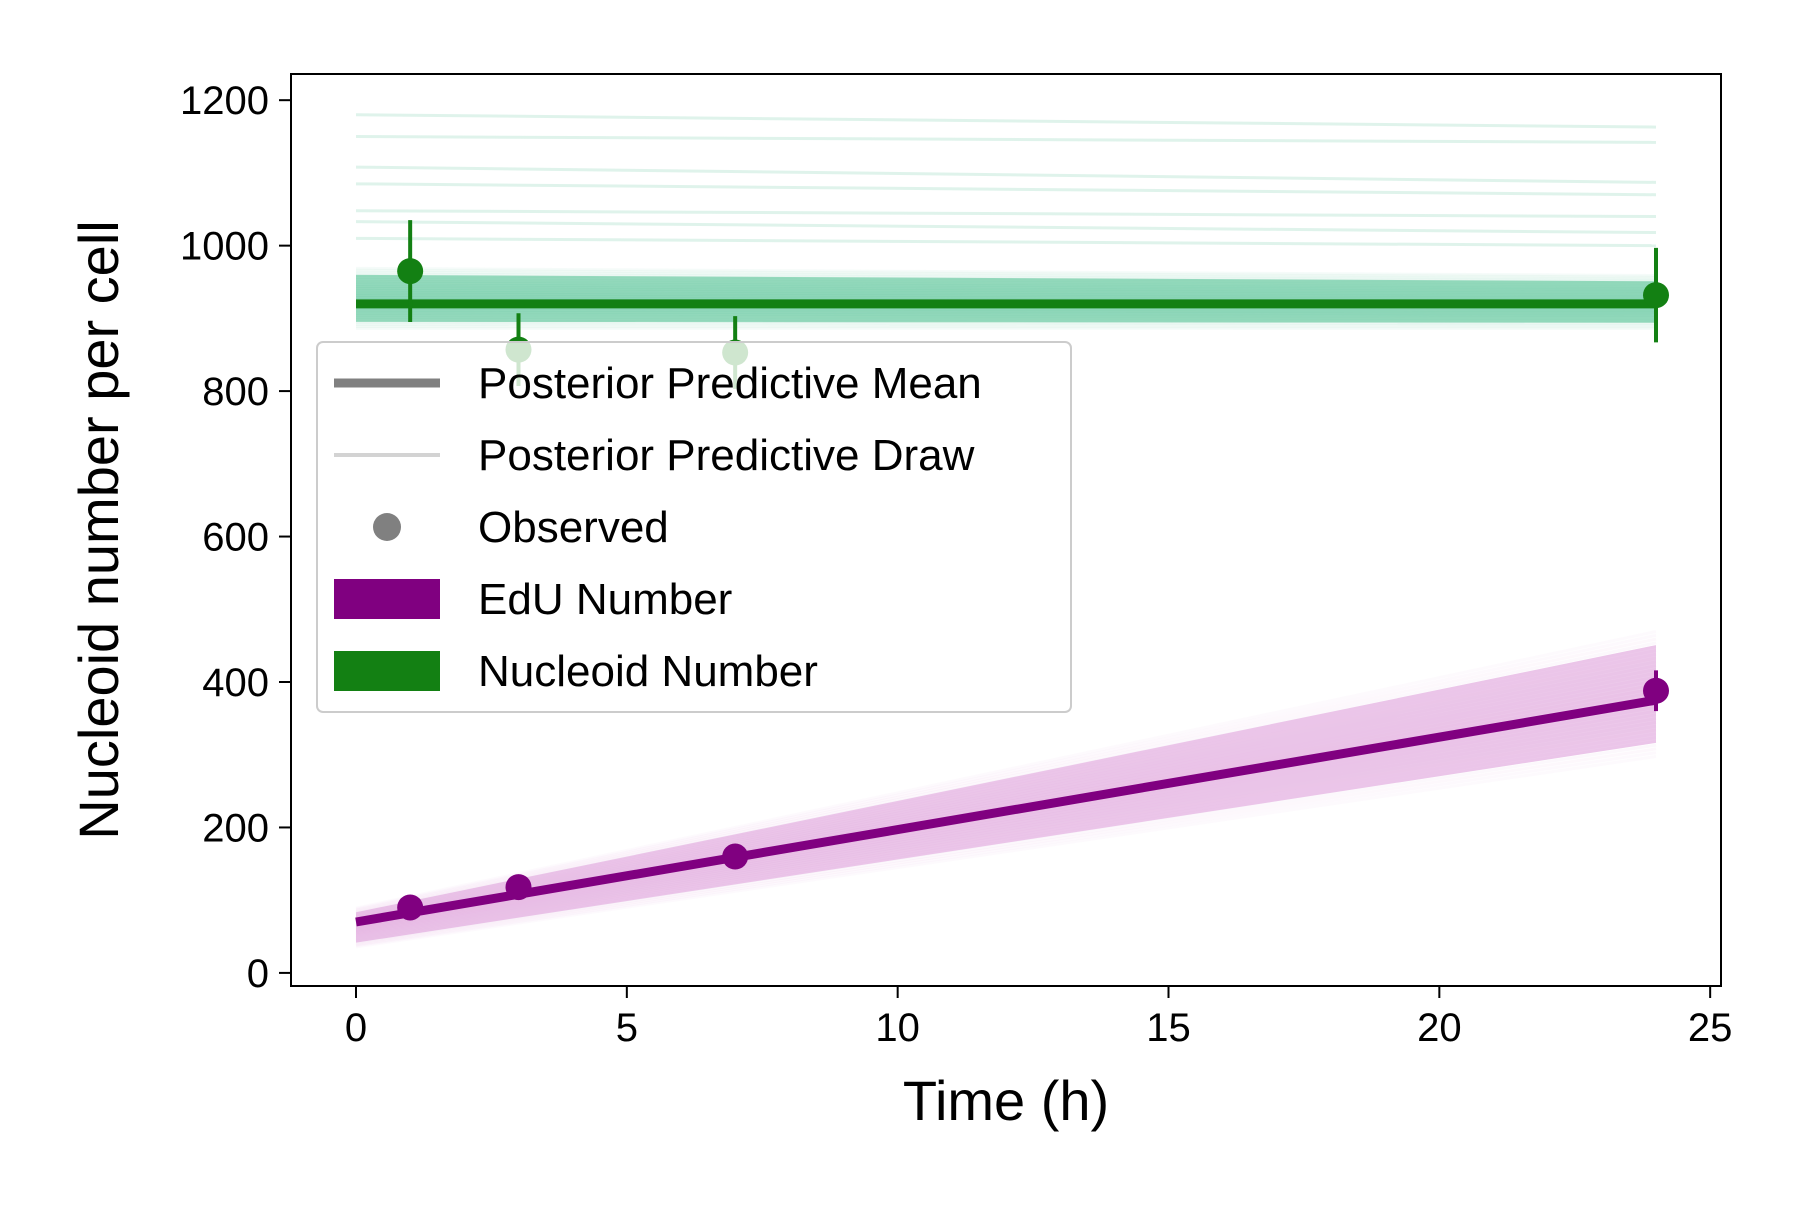 This screenshot has width=1800, height=1205. Describe the element at coordinates (356, 1028) in the screenshot. I see `x-tick-label: 0` at that location.